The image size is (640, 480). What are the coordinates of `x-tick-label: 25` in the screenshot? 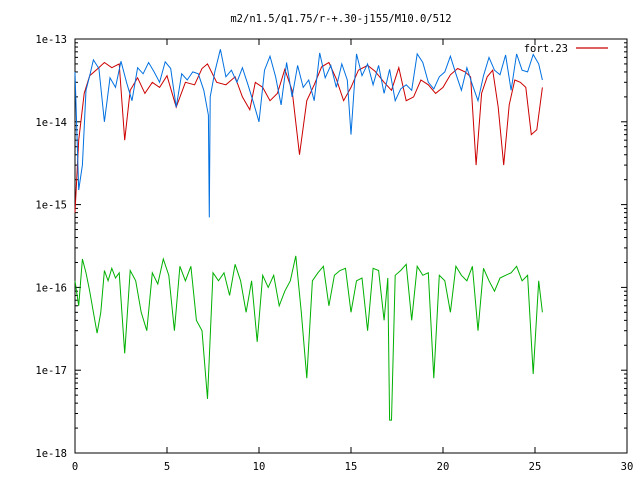 It's located at (535, 467).